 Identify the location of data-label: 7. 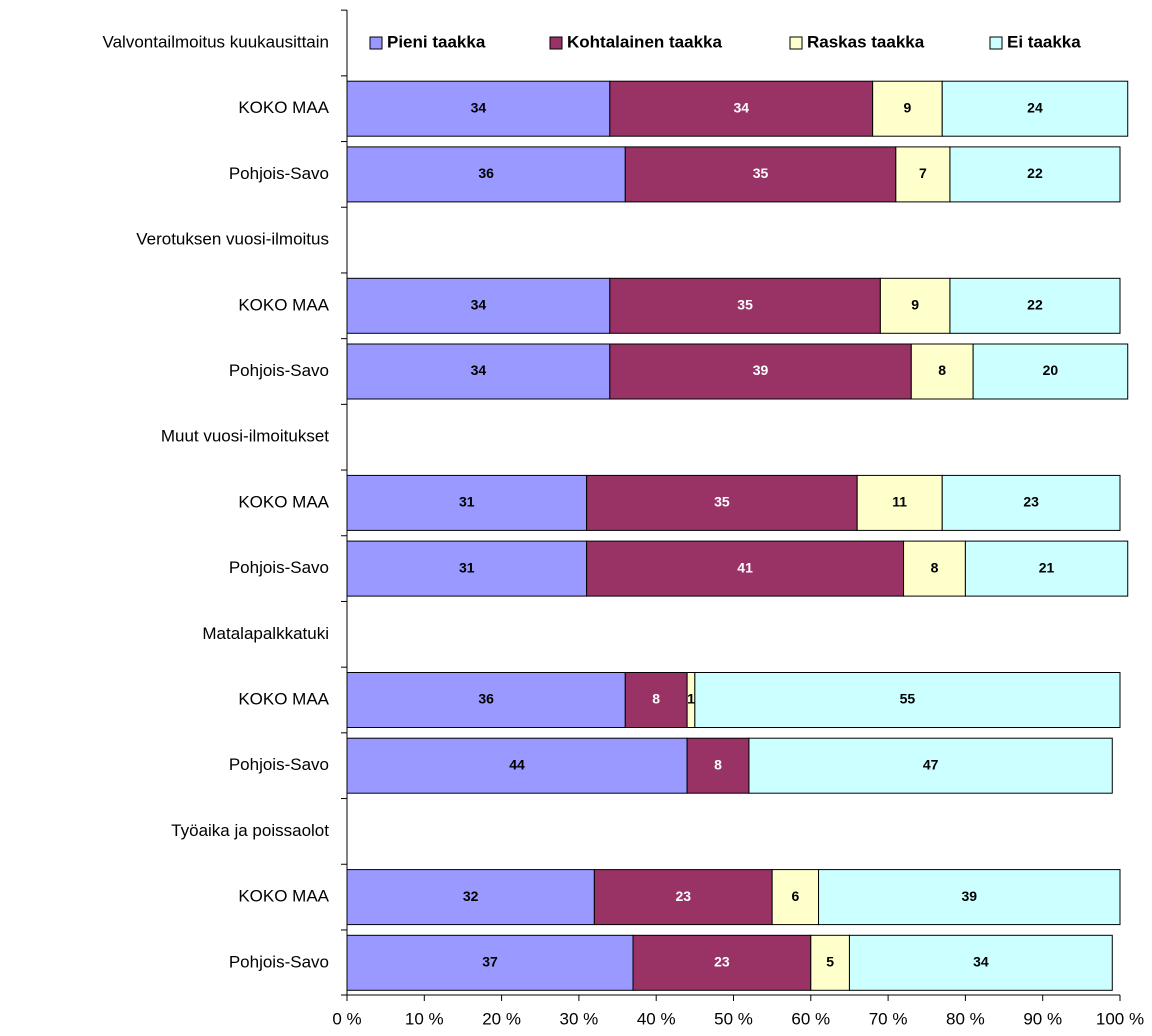
(923, 173).